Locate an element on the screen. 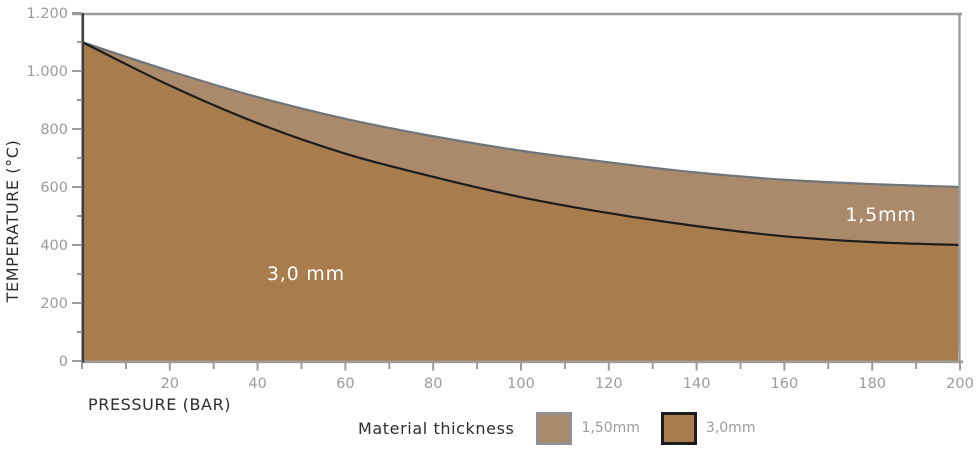  y-tick-label: 0 is located at coordinates (63, 362).